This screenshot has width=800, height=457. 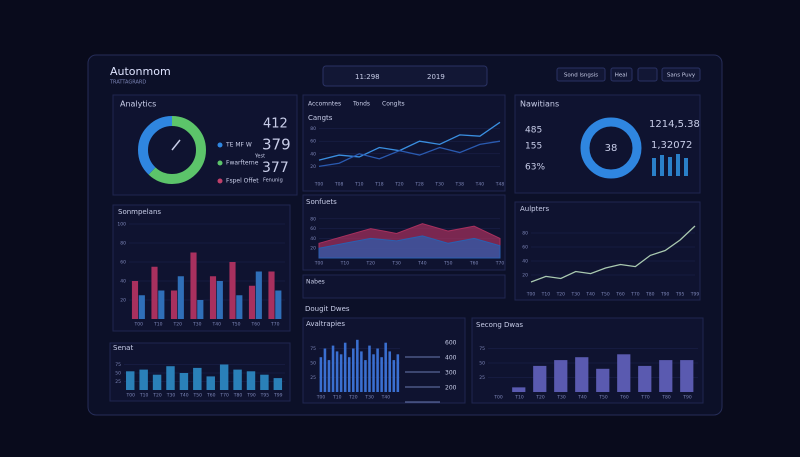 I want to click on button-label: Sans Puvy, so click(x=681, y=76).